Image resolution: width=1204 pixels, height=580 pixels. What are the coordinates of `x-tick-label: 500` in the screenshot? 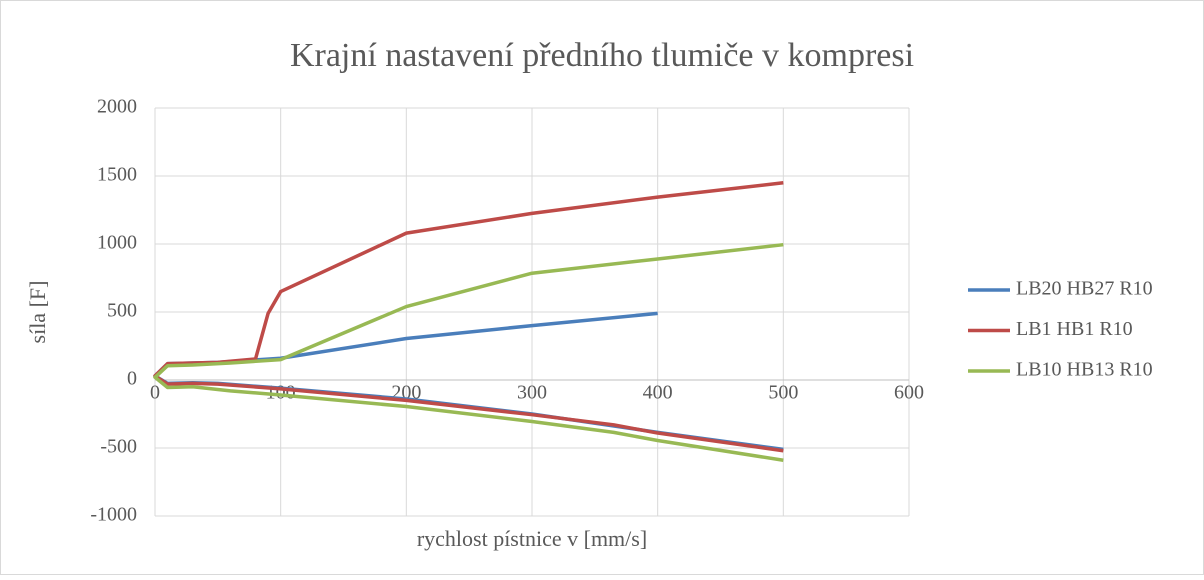 It's located at (783, 393).